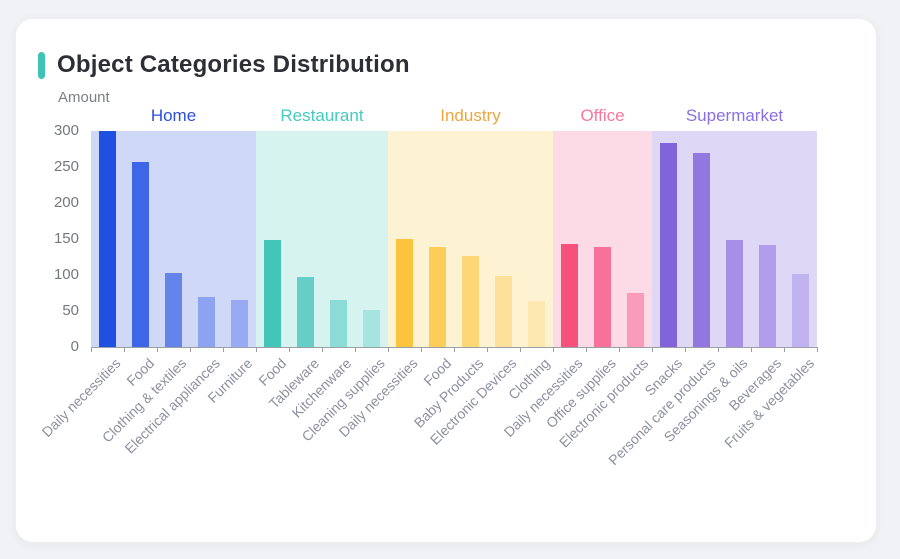 This screenshot has height=559, width=900. I want to click on bar-office-daily-necessities, so click(569, 295).